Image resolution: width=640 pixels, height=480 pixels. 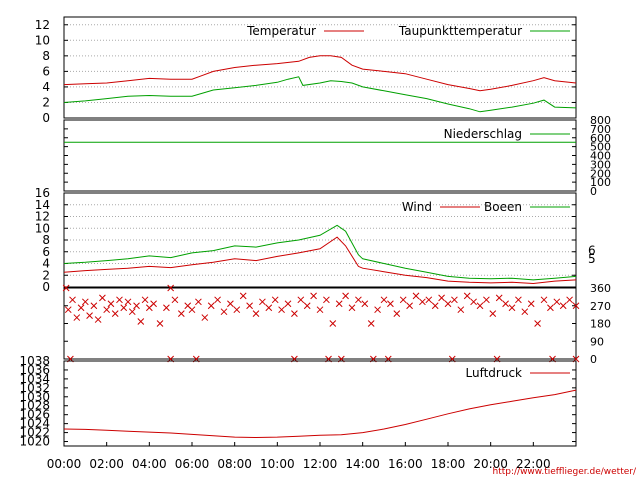 I want to click on wind-ytick-label: 14, so click(x=42, y=205).